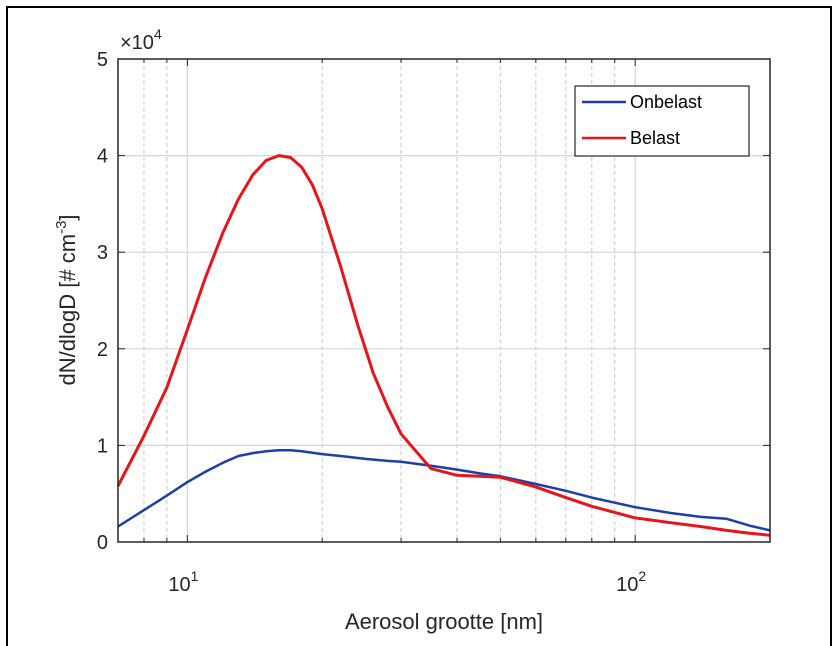 This screenshot has width=840, height=646. I want to click on y-tick-label: 2, so click(102, 350).